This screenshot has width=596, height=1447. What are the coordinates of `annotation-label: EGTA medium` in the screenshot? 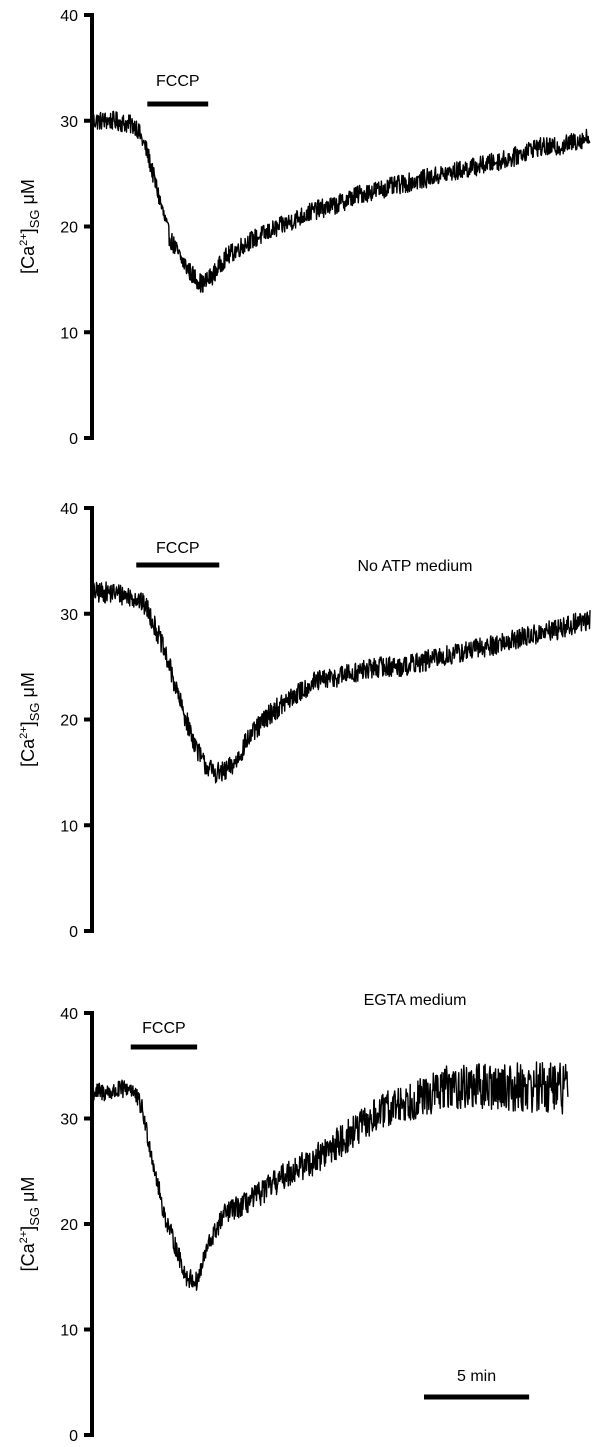 It's located at (415, 1000).